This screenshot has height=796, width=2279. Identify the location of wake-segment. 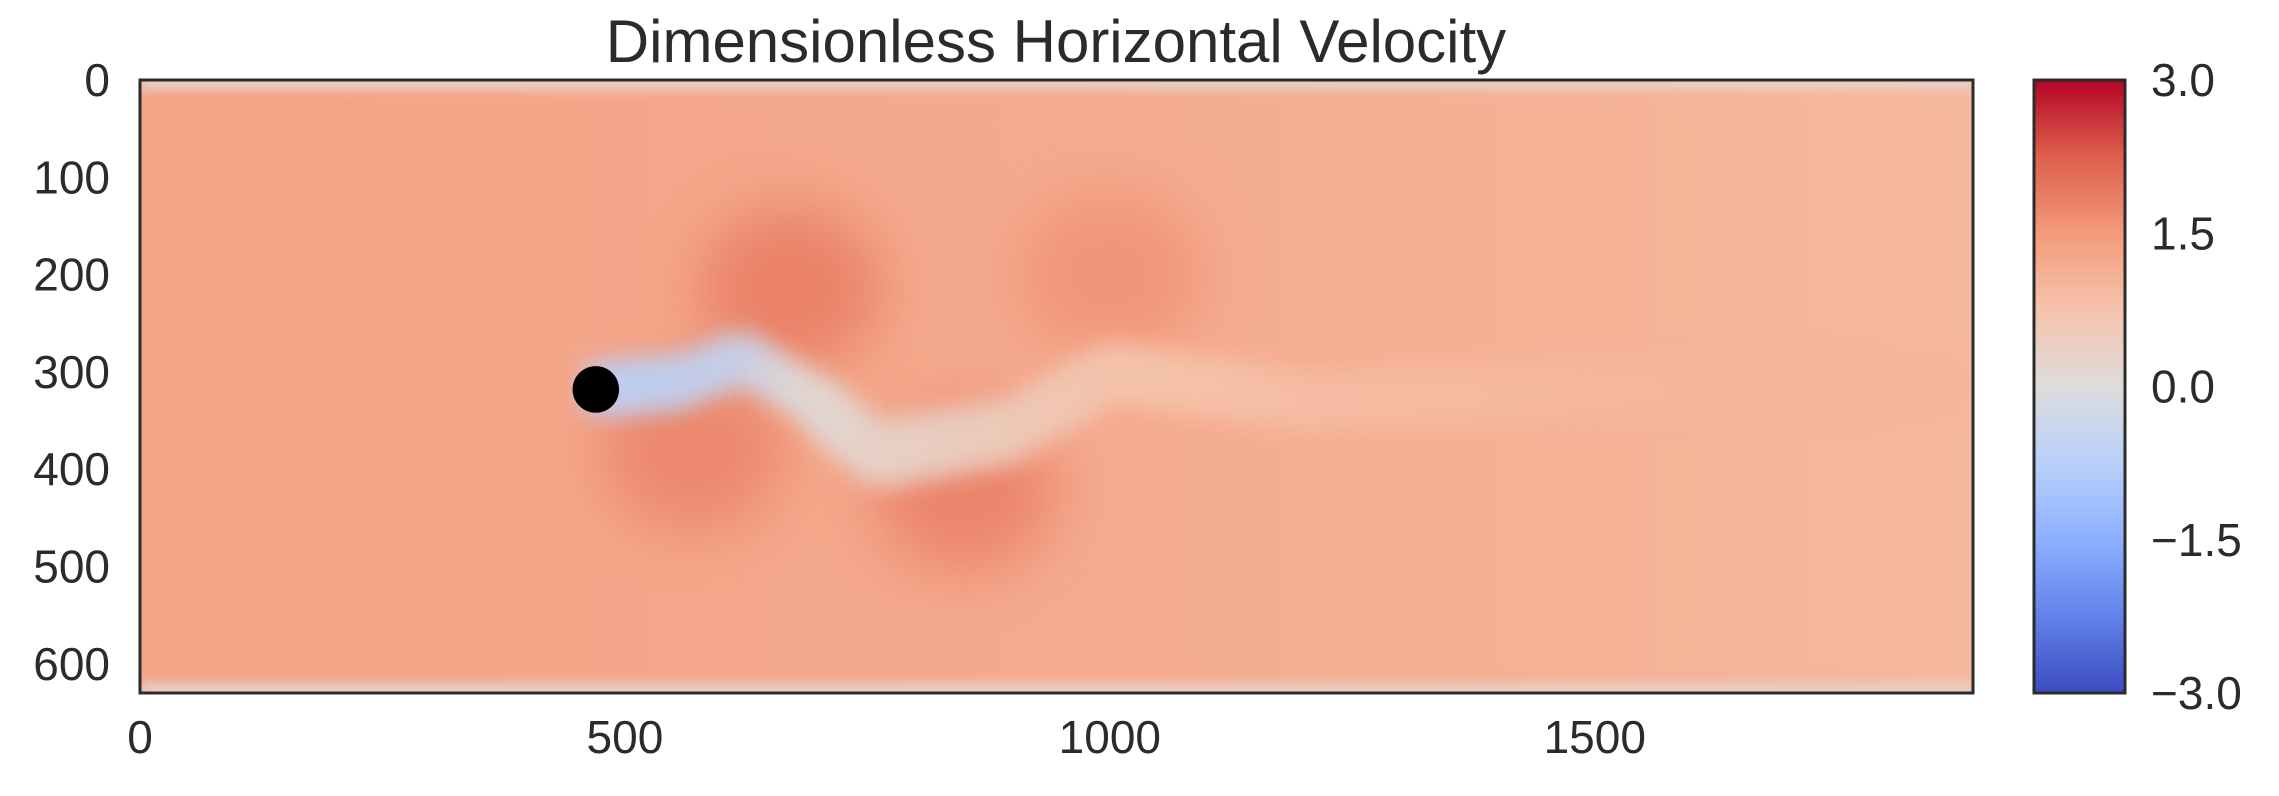
(1951, 386).